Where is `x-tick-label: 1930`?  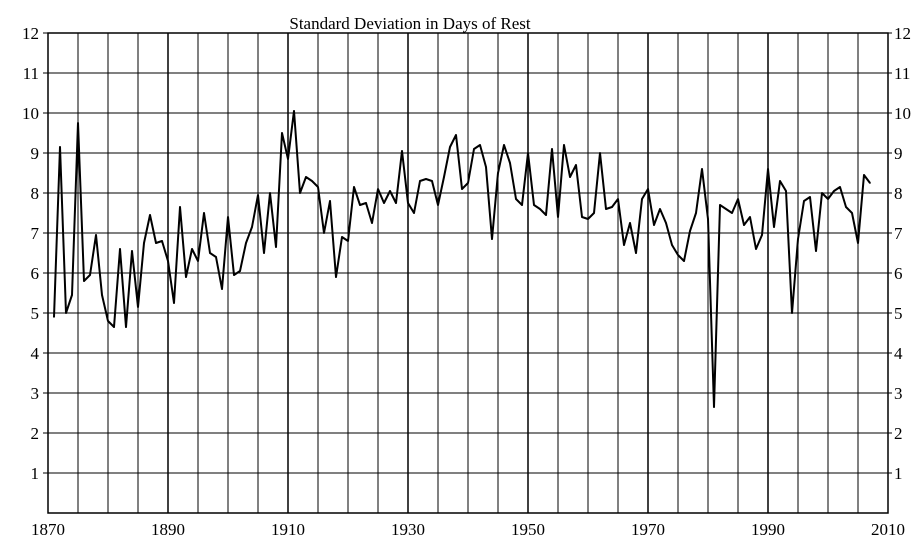 x-tick-label: 1930 is located at coordinates (408, 529).